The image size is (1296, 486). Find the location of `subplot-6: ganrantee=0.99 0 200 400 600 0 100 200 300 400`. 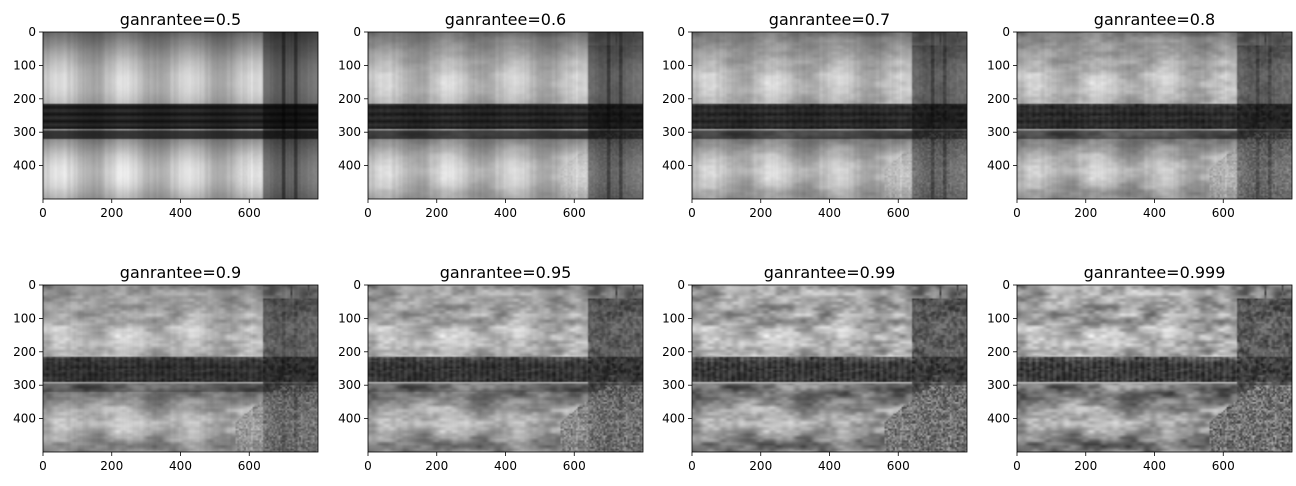

subplot-6: ganrantee=0.99 0 200 400 600 0 100 200 300 400 is located at coordinates (815, 368).